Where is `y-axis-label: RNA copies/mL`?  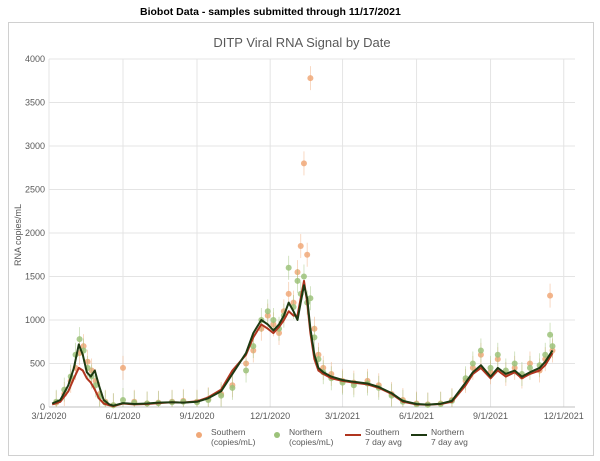 y-axis-label: RNA copies/mL is located at coordinates (18, 235).